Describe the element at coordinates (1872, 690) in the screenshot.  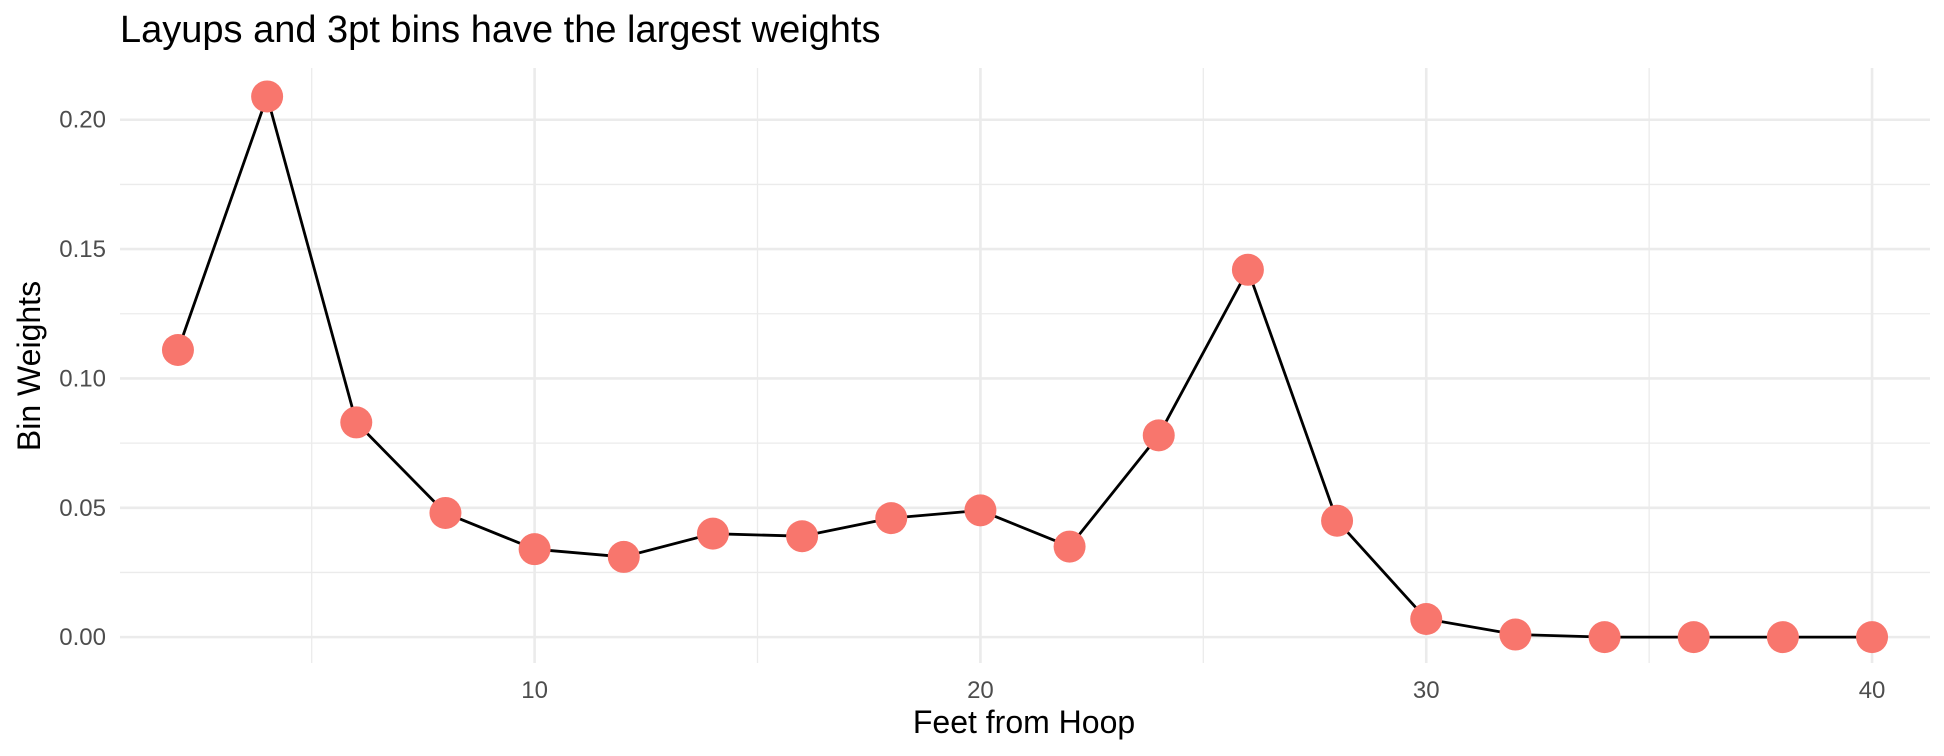
I see `x-tick-label: 40` at that location.